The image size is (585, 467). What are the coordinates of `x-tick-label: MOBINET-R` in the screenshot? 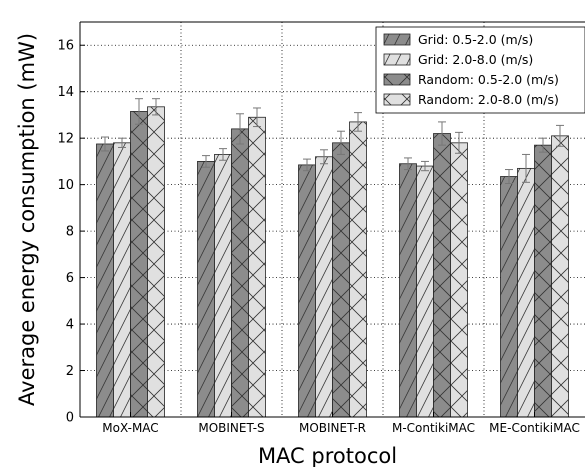 It's located at (332, 428).